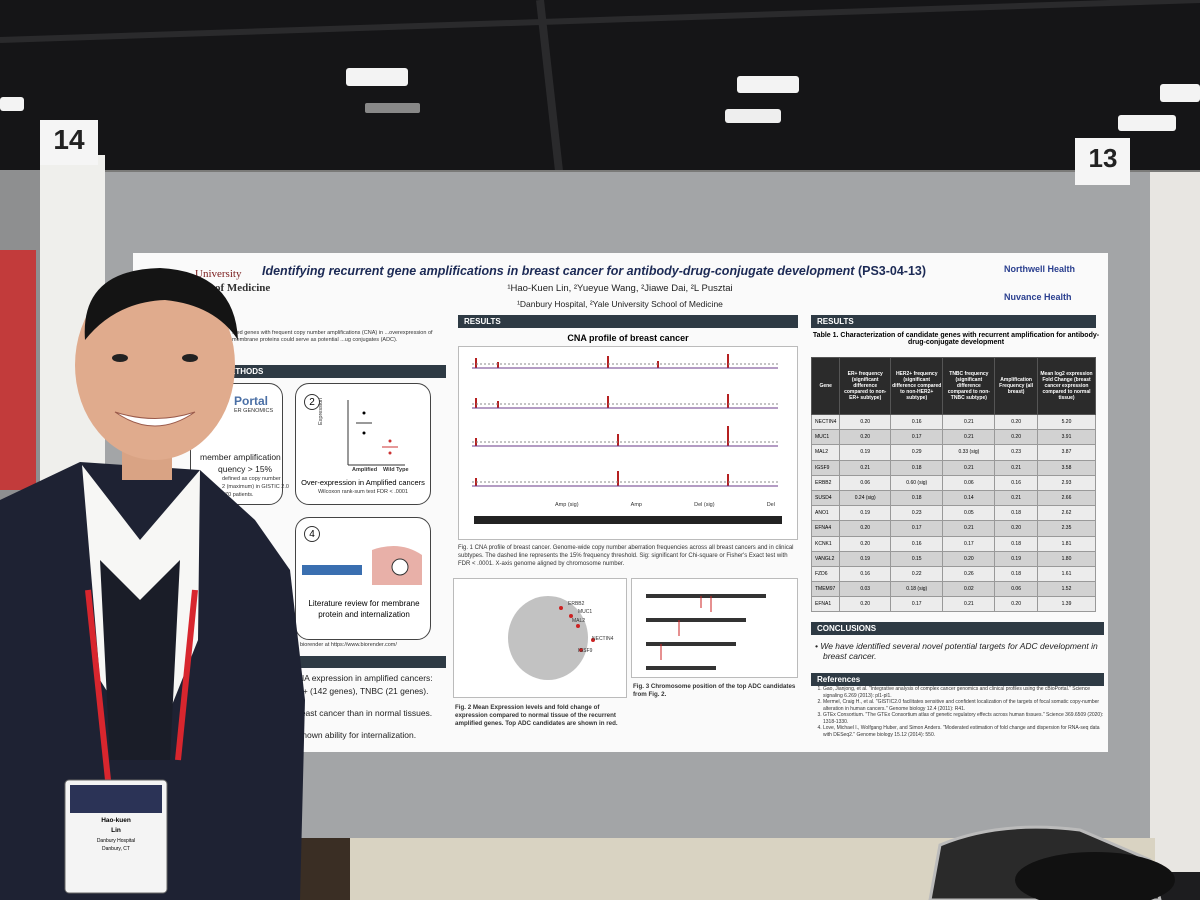  I want to click on table-cell: 2.62, so click(1066, 513).